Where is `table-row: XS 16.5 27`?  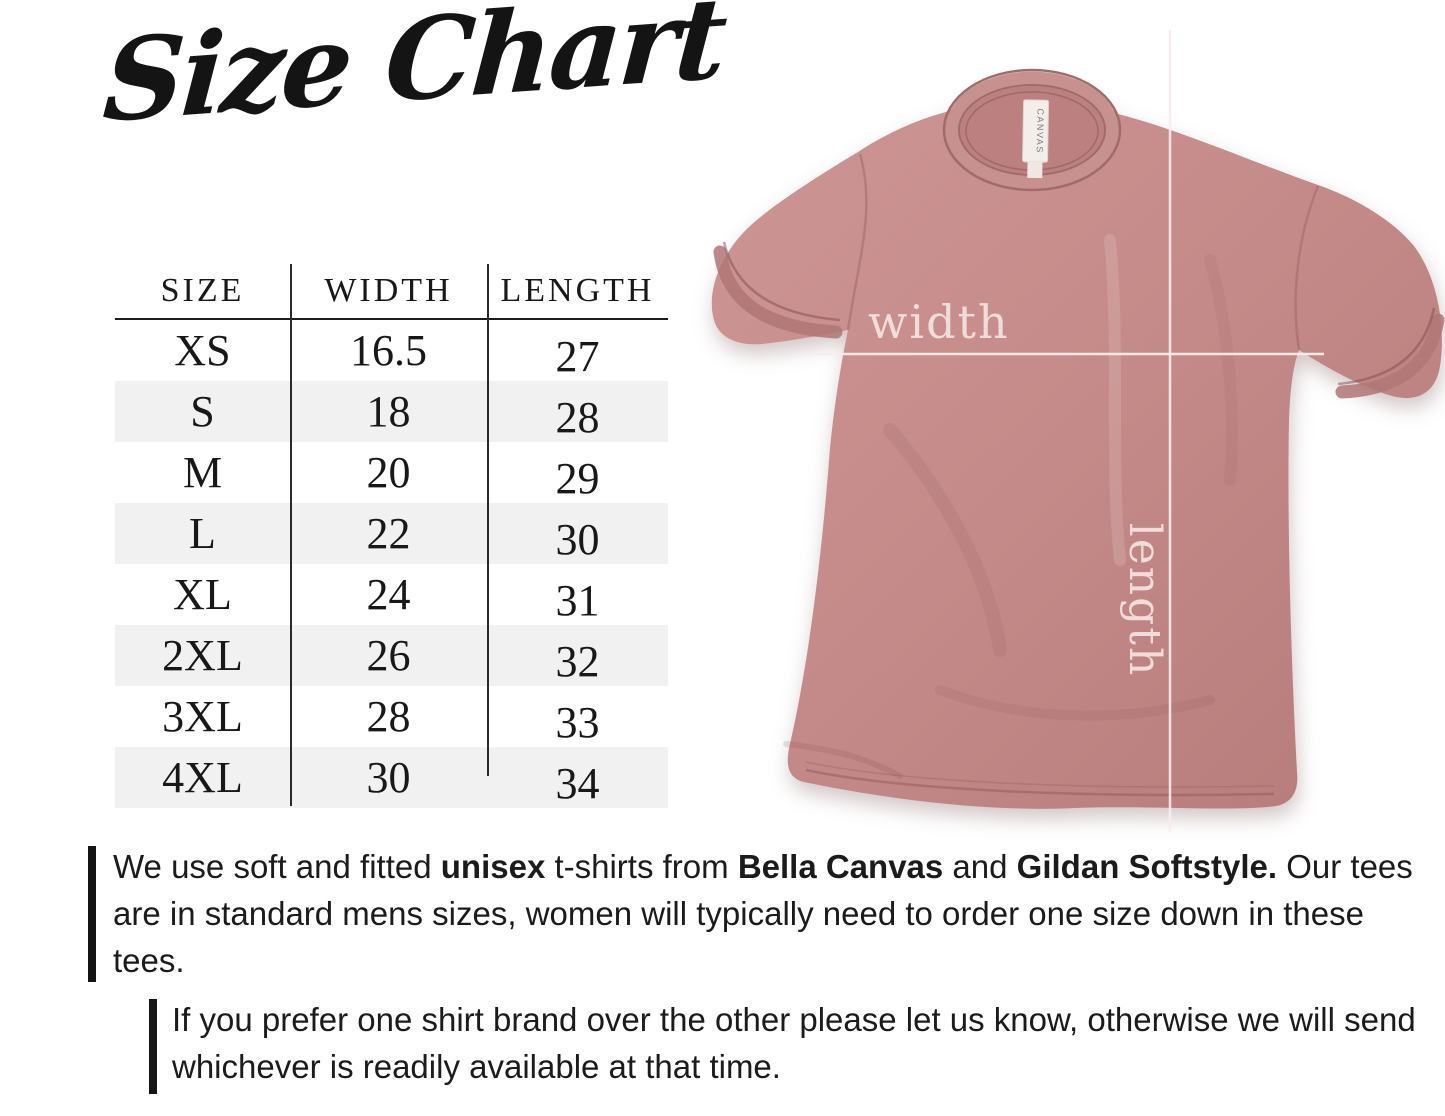 table-row: XS 16.5 27 is located at coordinates (391, 350).